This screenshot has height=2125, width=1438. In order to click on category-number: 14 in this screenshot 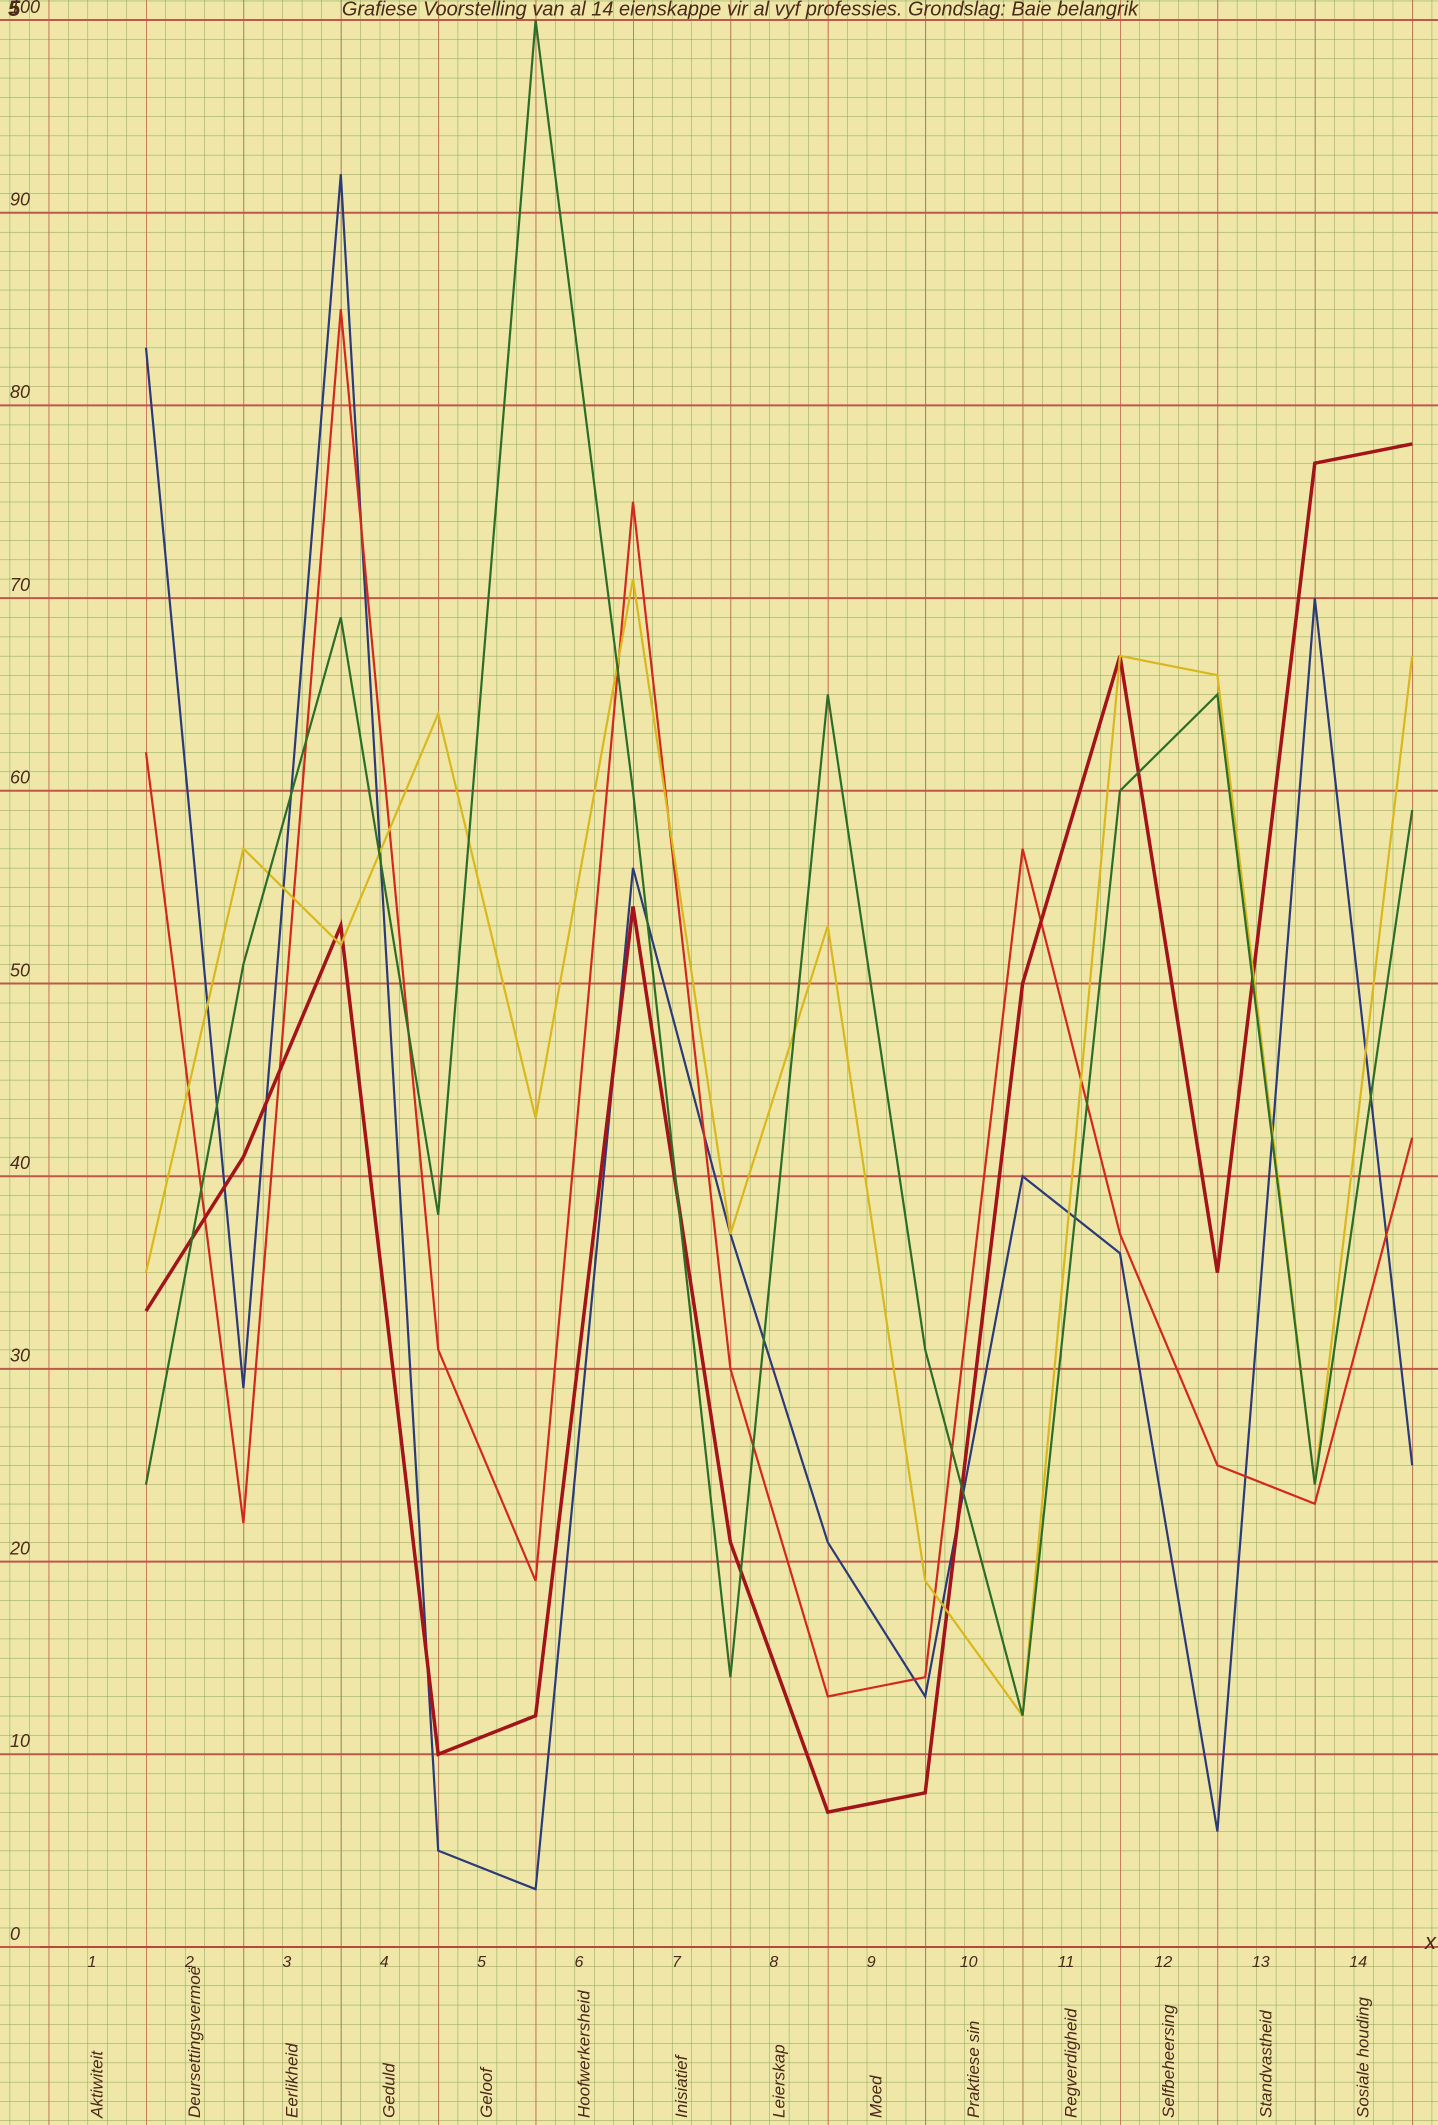, I will do `click(1358, 1962)`.